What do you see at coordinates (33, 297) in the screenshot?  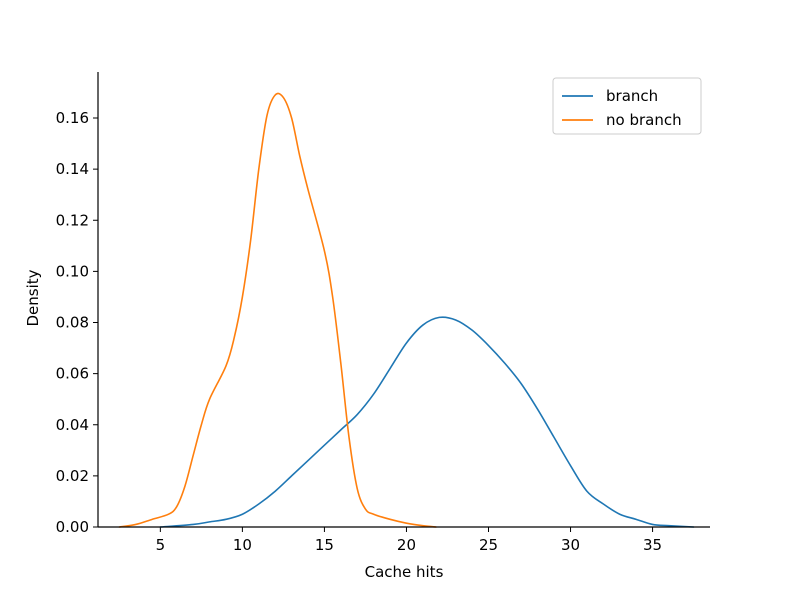 I see `y-axis-label: Density` at bounding box center [33, 297].